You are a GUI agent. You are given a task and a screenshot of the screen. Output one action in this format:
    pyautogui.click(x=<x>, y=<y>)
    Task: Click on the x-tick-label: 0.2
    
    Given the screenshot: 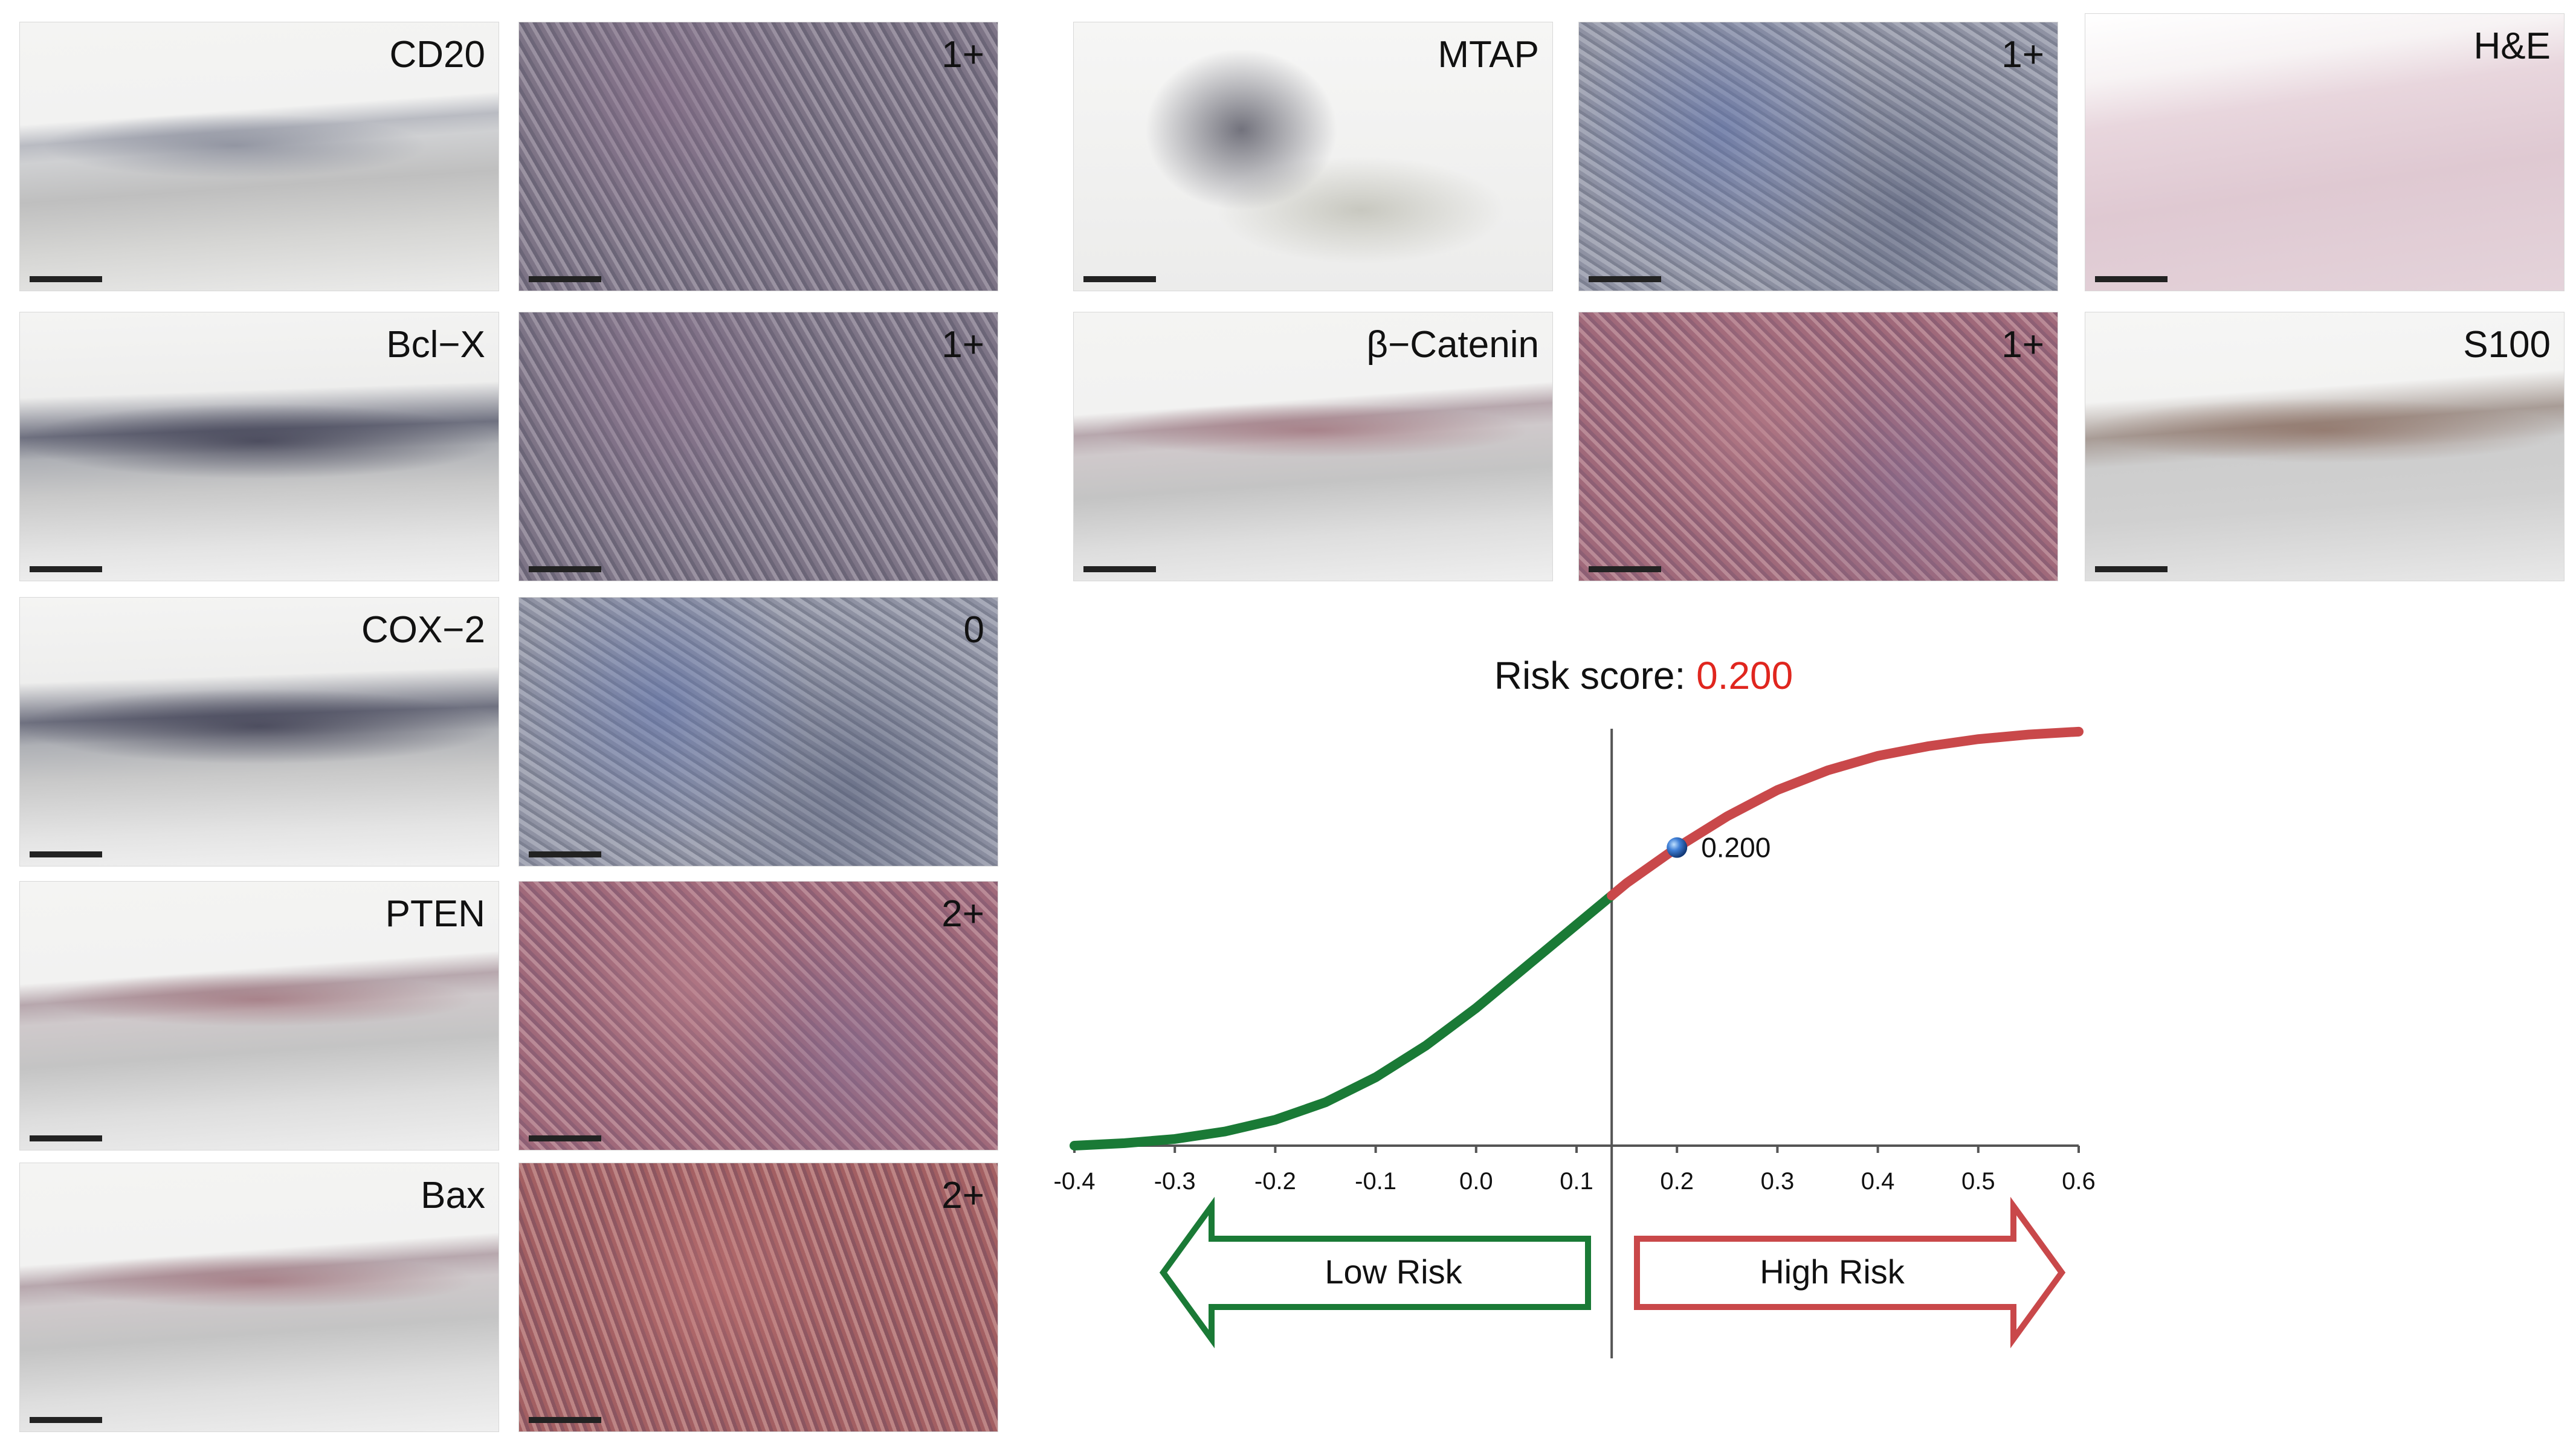 What is the action you would take?
    pyautogui.click(x=1677, y=1181)
    